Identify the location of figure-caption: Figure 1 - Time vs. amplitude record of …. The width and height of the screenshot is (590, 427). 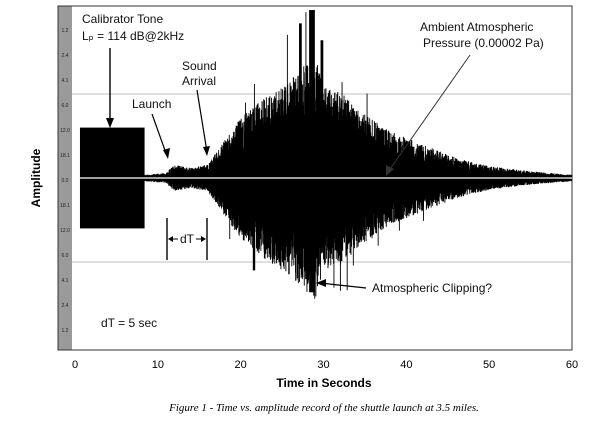
(323, 408).